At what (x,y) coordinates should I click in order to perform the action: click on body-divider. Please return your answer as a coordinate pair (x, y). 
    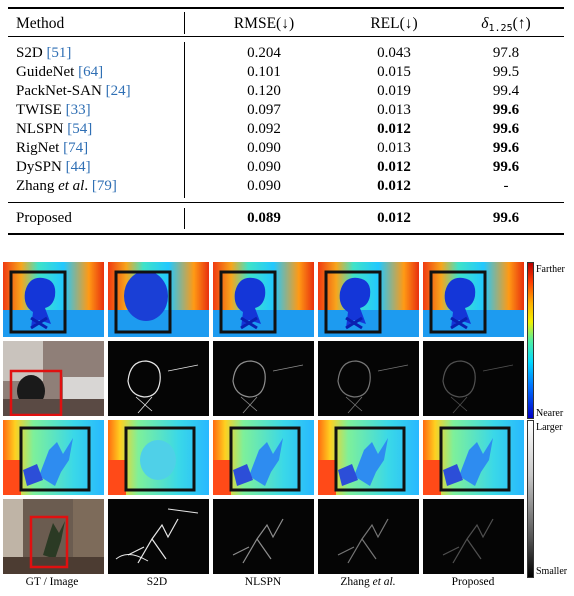
    Looking at the image, I should click on (184, 120).